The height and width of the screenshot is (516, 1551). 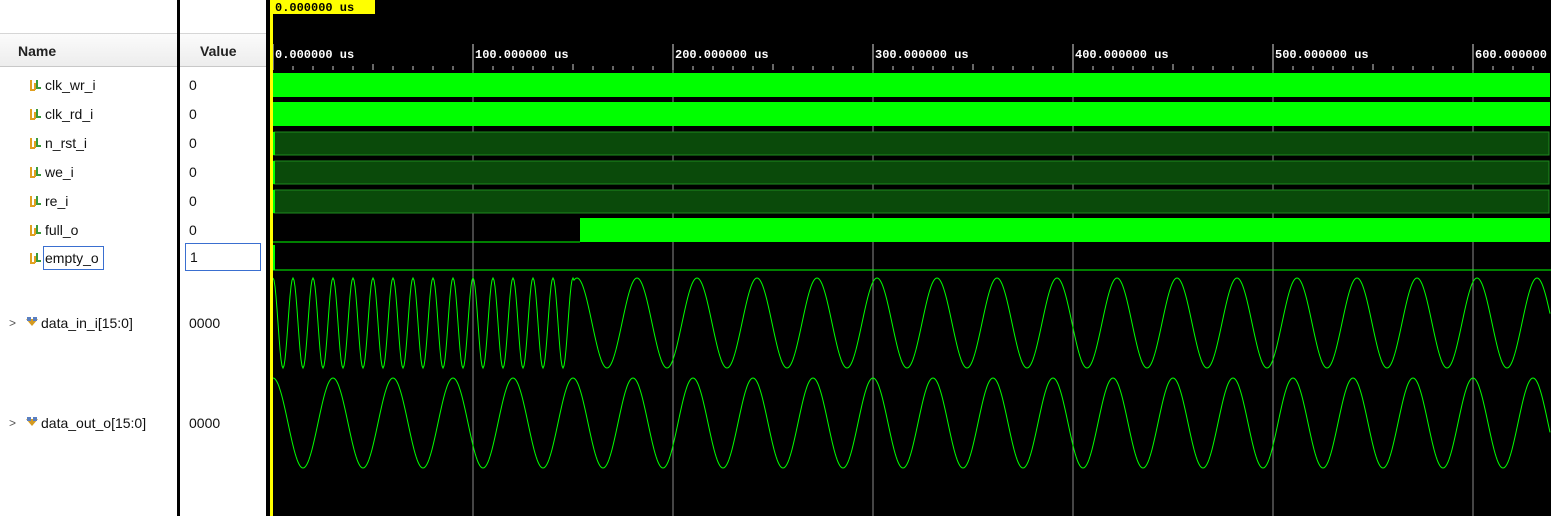 I want to click on signal-row-n_rst_i: n_rst_i, so click(x=88, y=143).